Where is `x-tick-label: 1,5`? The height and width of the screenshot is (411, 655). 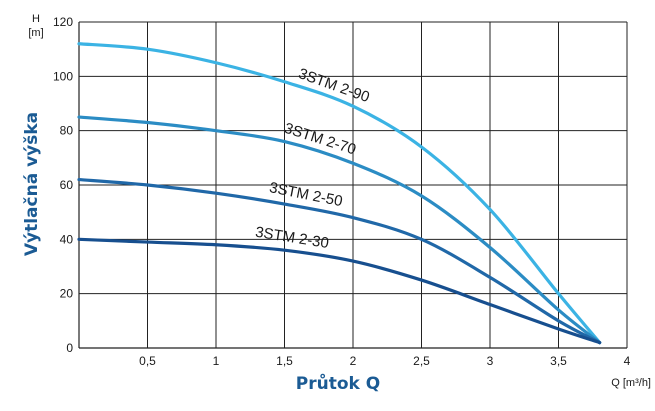 x-tick-label: 1,5 is located at coordinates (284, 361).